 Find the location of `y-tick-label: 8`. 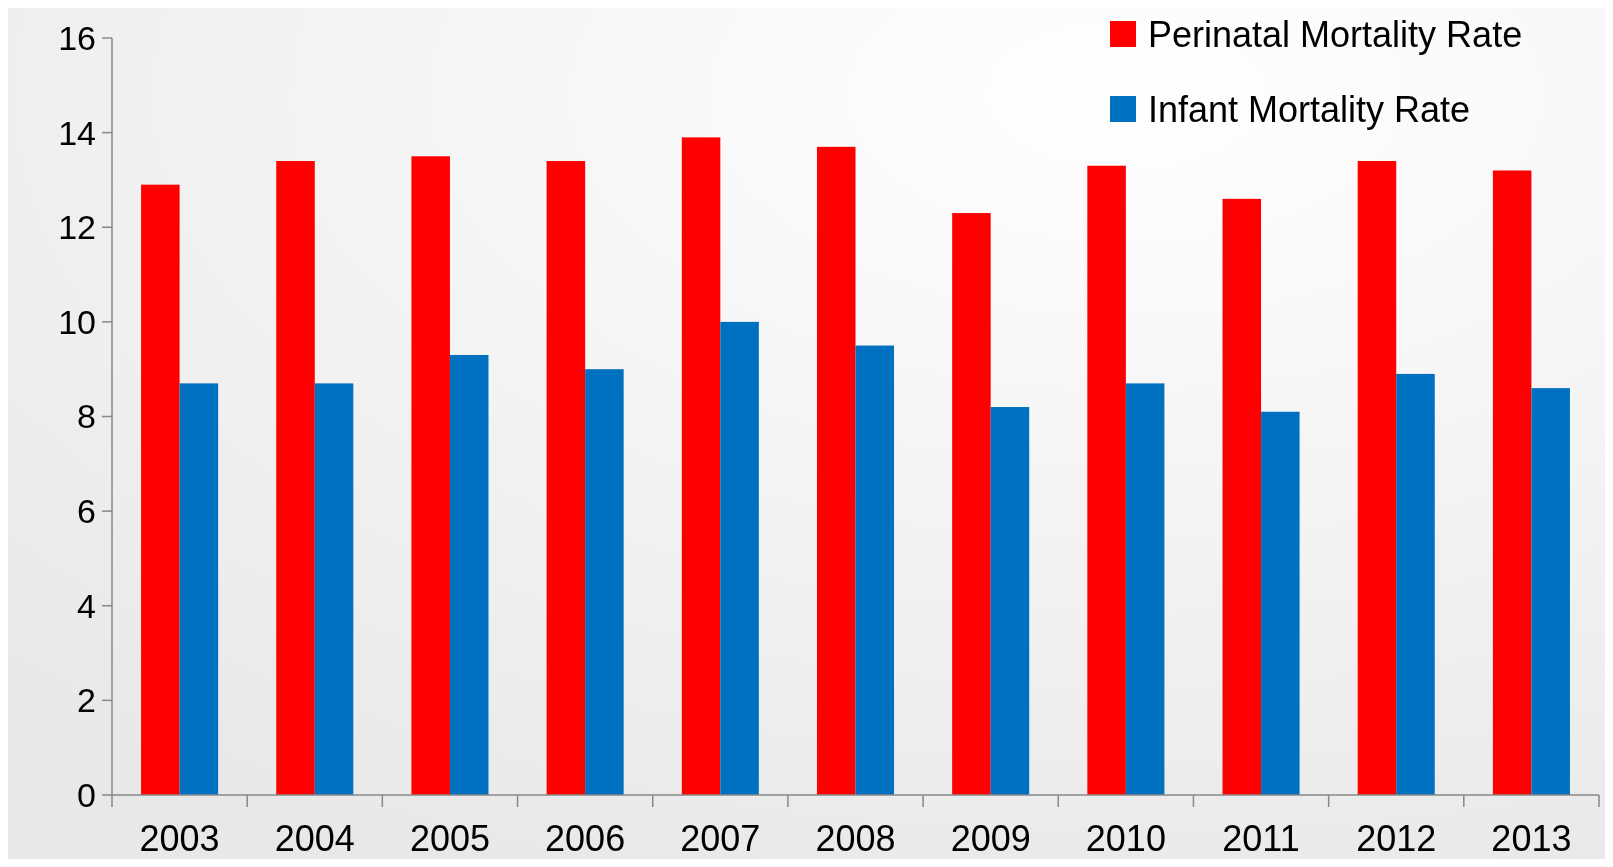

y-tick-label: 8 is located at coordinates (86, 416).